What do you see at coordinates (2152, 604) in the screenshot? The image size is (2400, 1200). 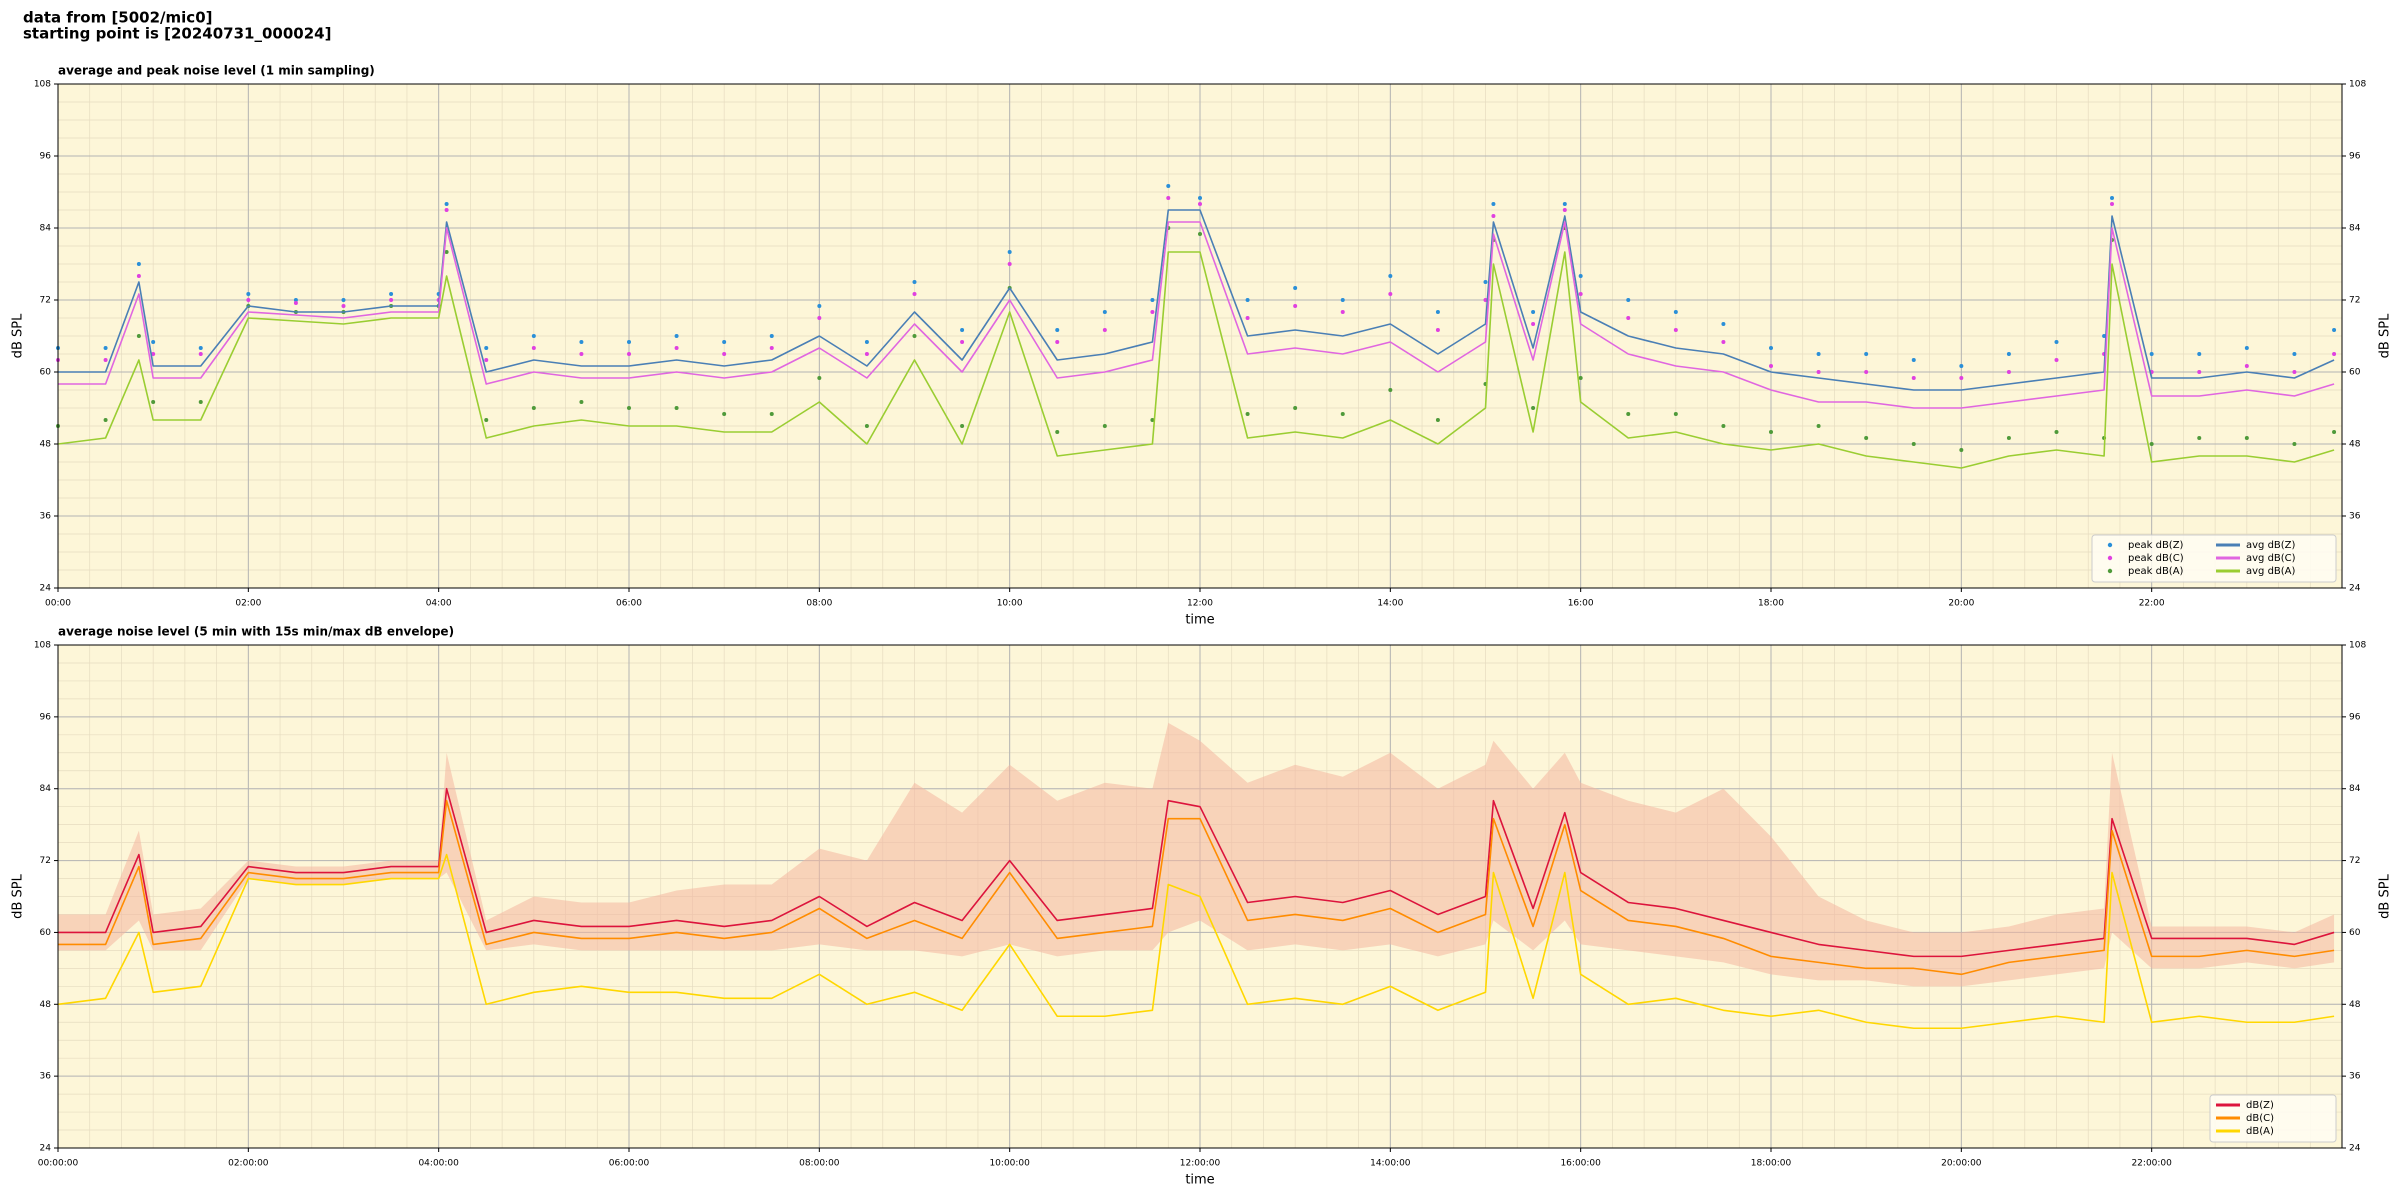 I see `x-tick-label: 22:00` at bounding box center [2152, 604].